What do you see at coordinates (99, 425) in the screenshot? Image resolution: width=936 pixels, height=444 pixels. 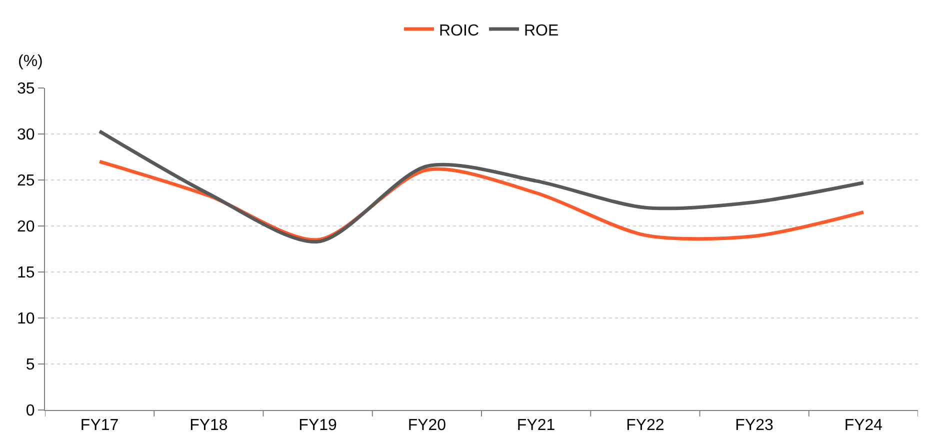 I see `x-tick-label: FY17` at bounding box center [99, 425].